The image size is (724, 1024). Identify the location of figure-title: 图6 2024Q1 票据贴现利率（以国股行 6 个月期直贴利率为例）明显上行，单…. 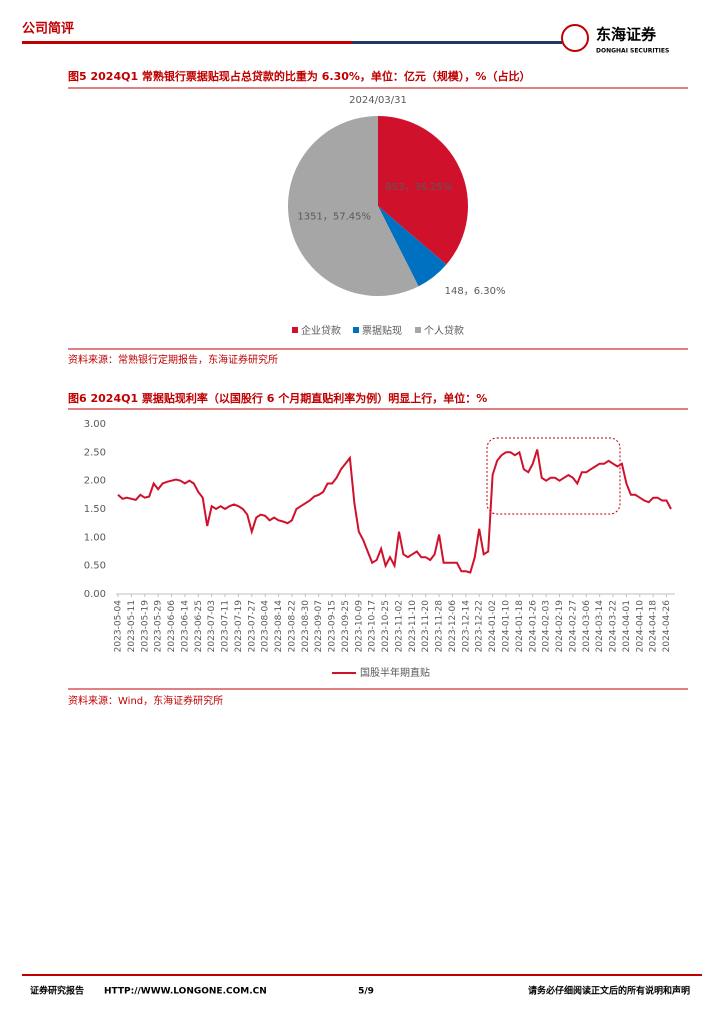
(277, 398).